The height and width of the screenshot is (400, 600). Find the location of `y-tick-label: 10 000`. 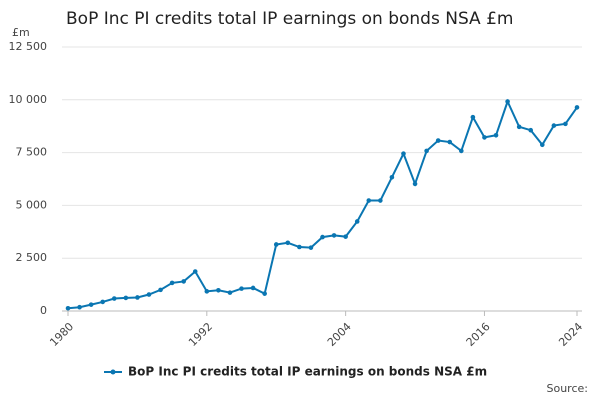

y-tick-label: 10 000 is located at coordinates (28, 99).